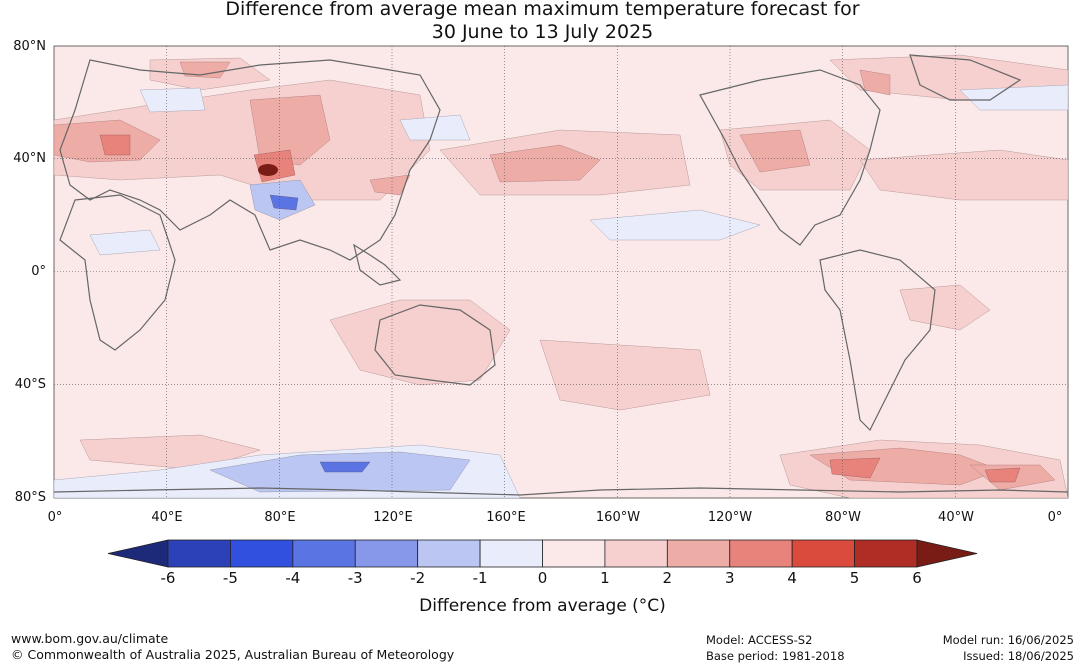  I want to click on colorbar-tick-label: -4, so click(293, 578).